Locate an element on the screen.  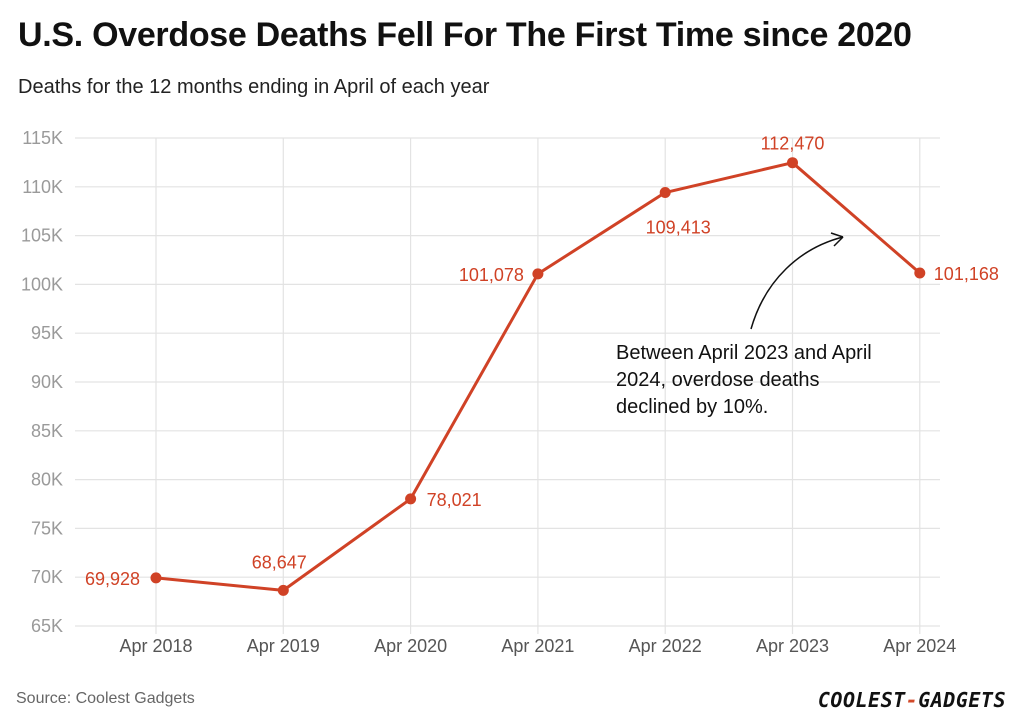
data-label: 112,470 is located at coordinates (793, 144).